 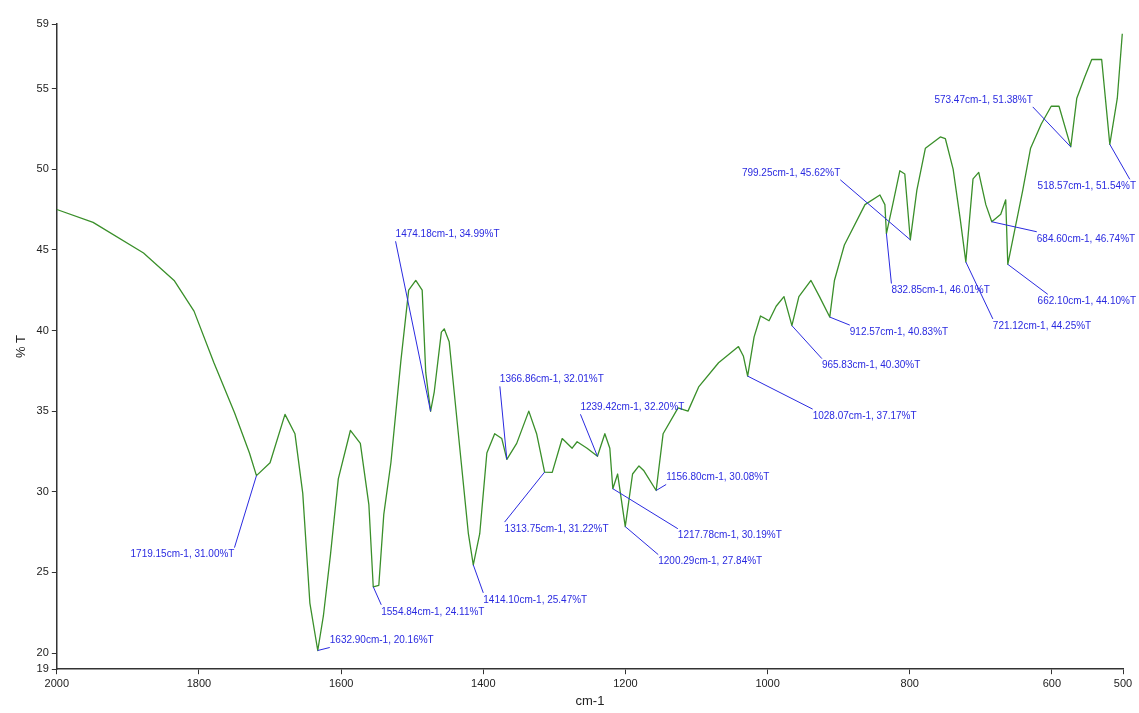 I want to click on annotation: 1474.18cm-1, 34.99%T, so click(x=447, y=234).